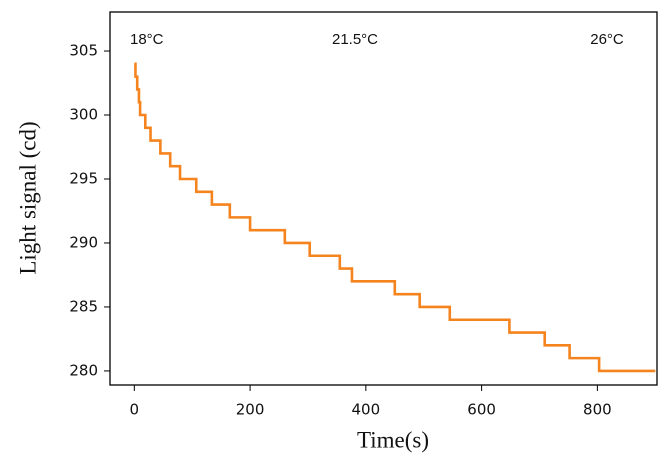  What do you see at coordinates (83, 306) in the screenshot?
I see `y-tick-label: 285` at bounding box center [83, 306].